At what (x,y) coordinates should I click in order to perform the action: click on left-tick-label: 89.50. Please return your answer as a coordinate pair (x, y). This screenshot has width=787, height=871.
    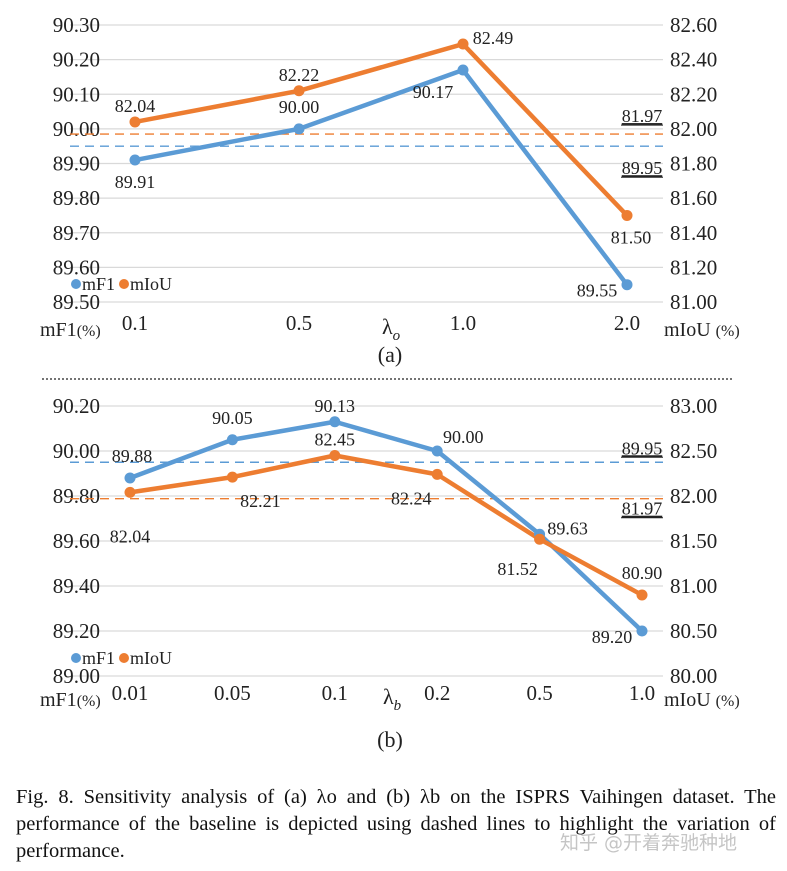
    Looking at the image, I should click on (76, 302).